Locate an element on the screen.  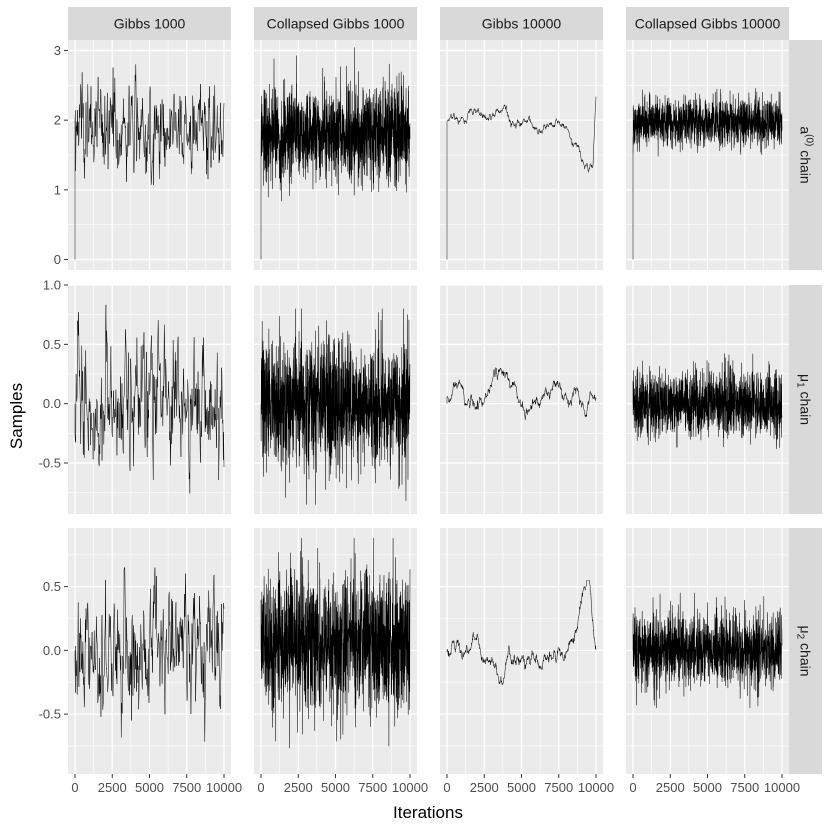
facet-strip-top-3: Gibbs 10000 is located at coordinates (521, 23).